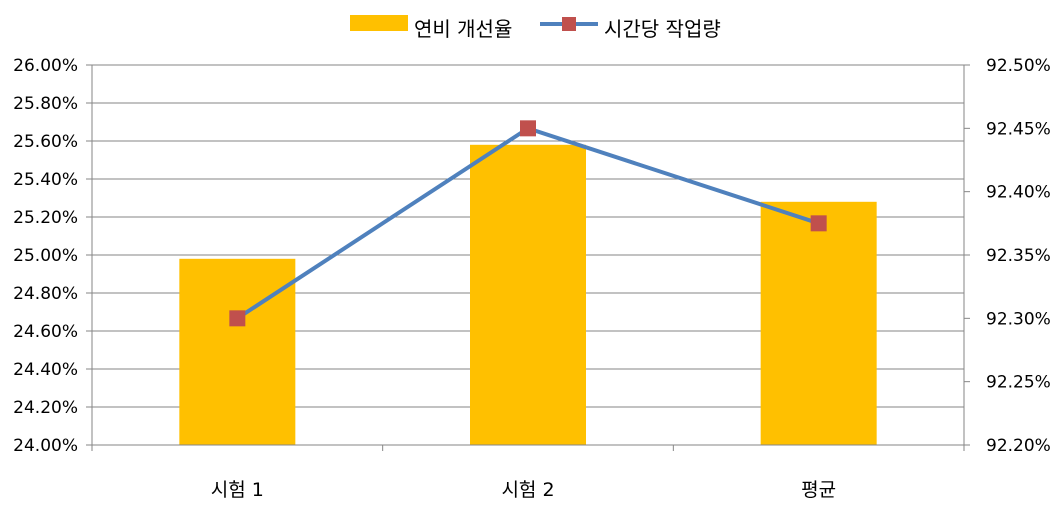 The height and width of the screenshot is (511, 1060). Describe the element at coordinates (45, 104) in the screenshot. I see `left-tick-label: 25.80%` at that location.